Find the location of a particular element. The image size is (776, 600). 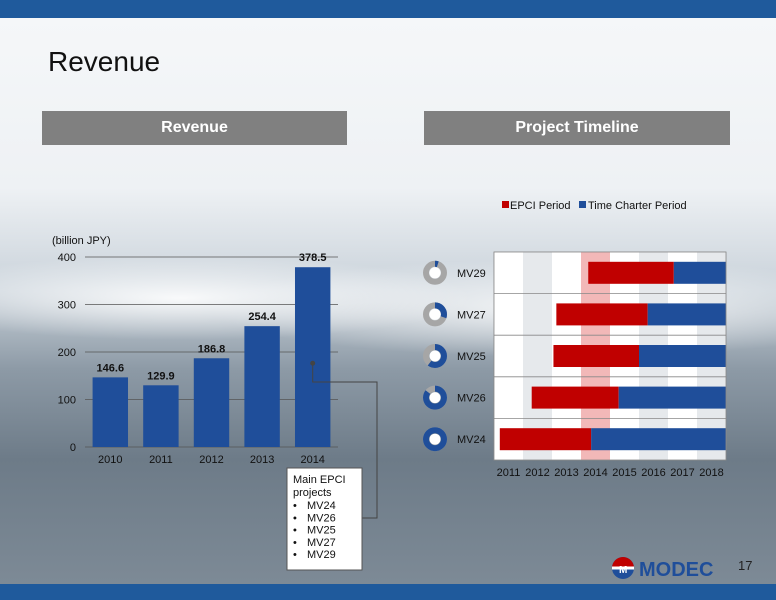

legend-label-charter: Time Charter Period is located at coordinates (637, 206).